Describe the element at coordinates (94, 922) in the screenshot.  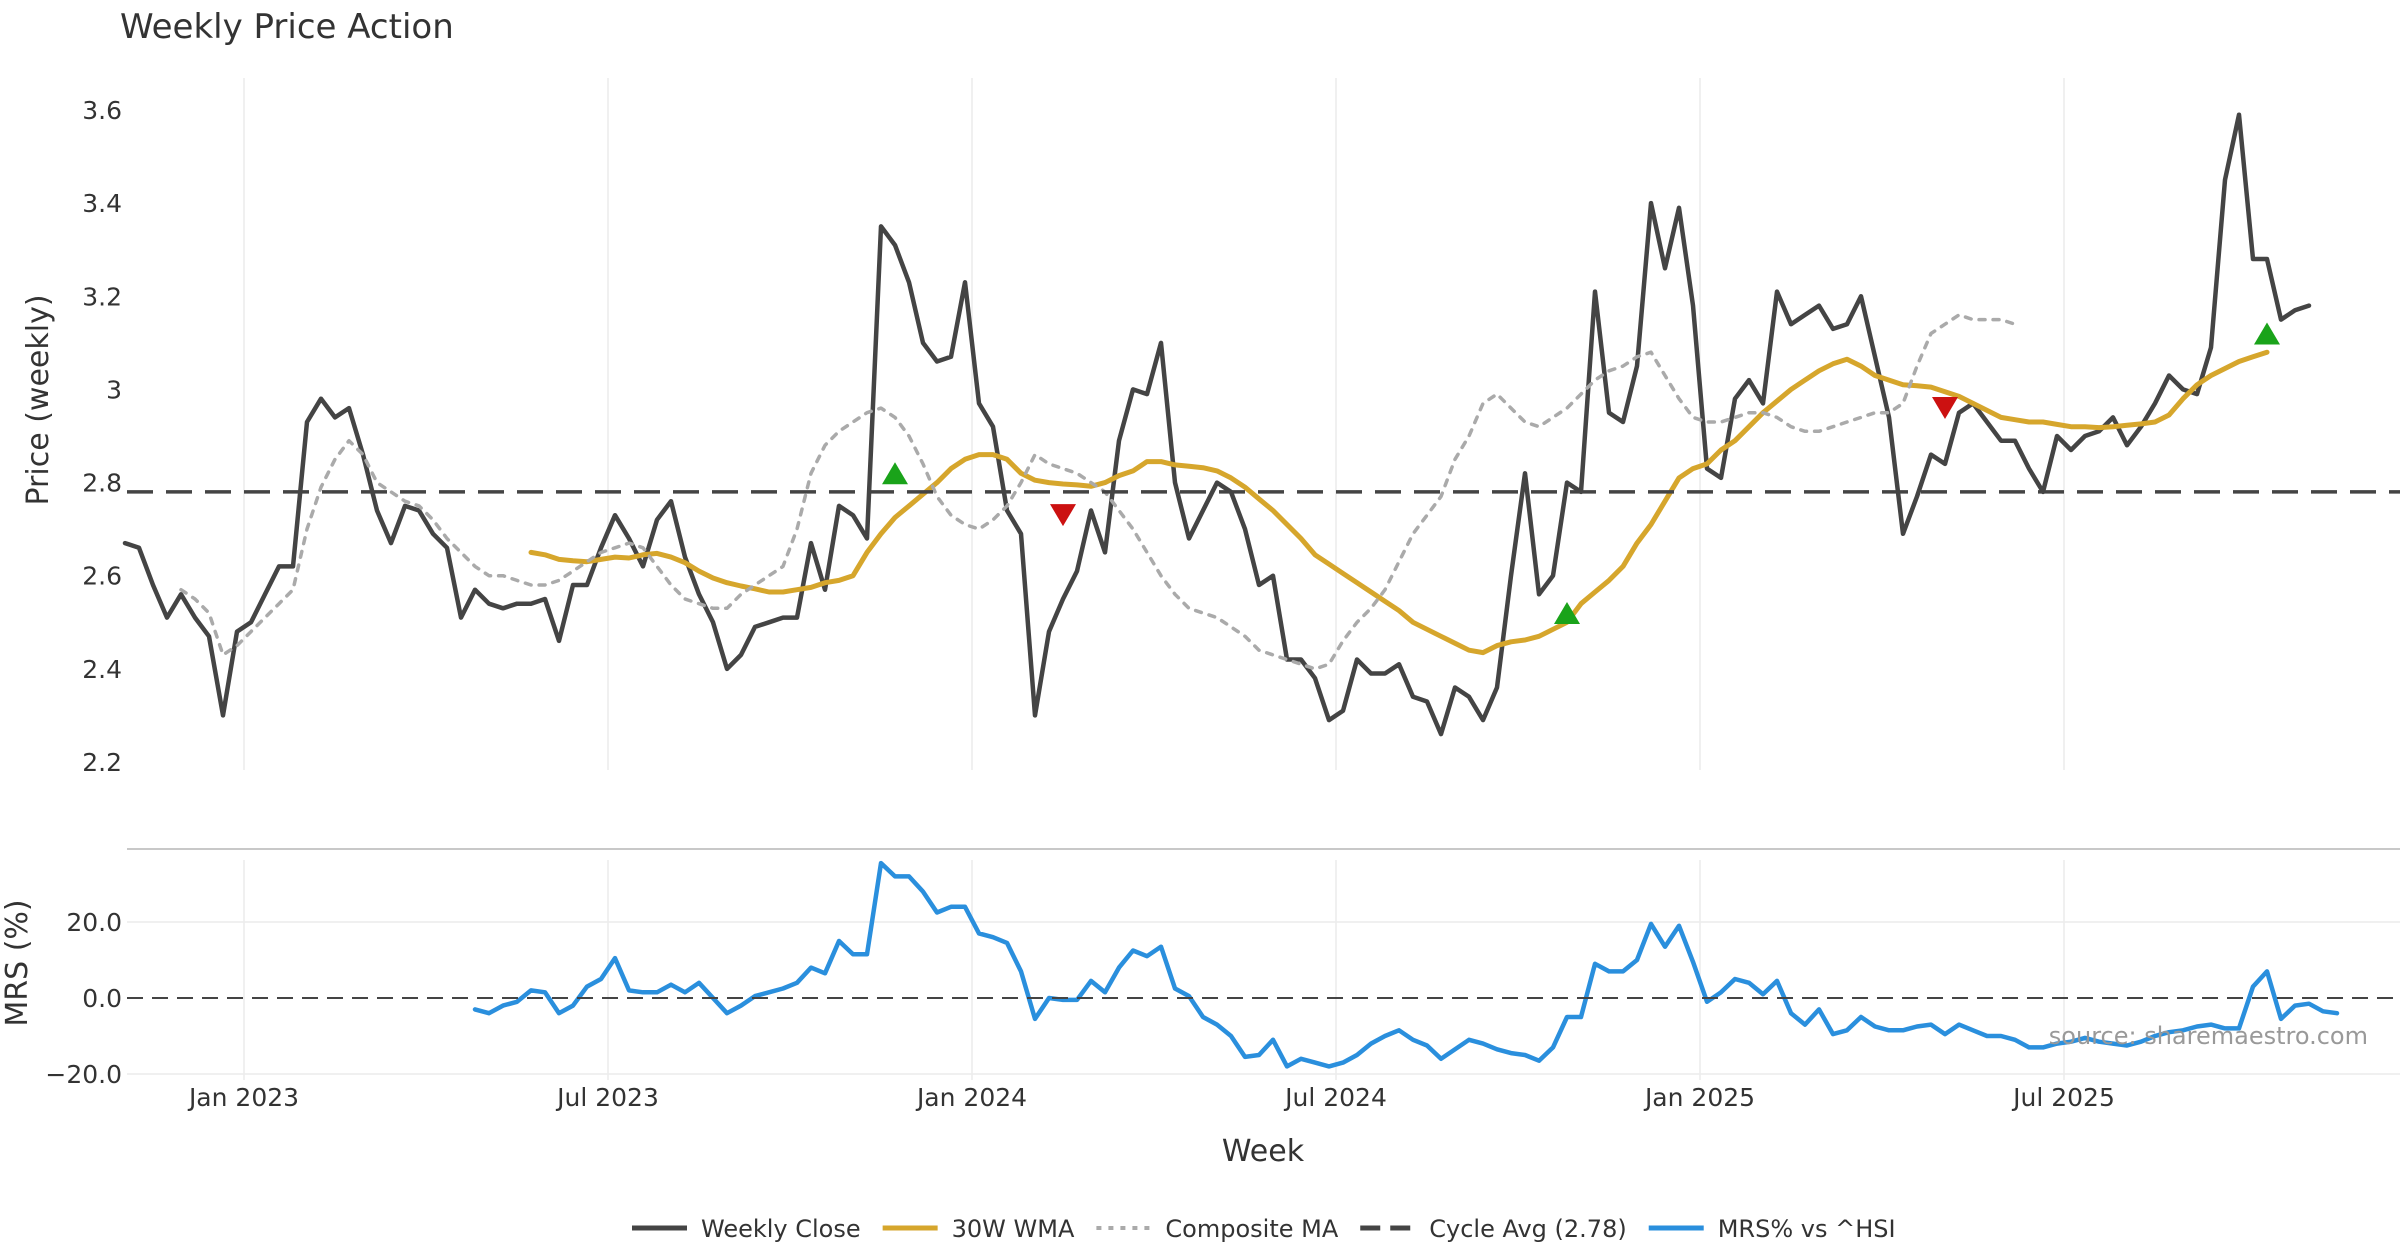
I see `mrs-ytick-label: 20.0` at that location.